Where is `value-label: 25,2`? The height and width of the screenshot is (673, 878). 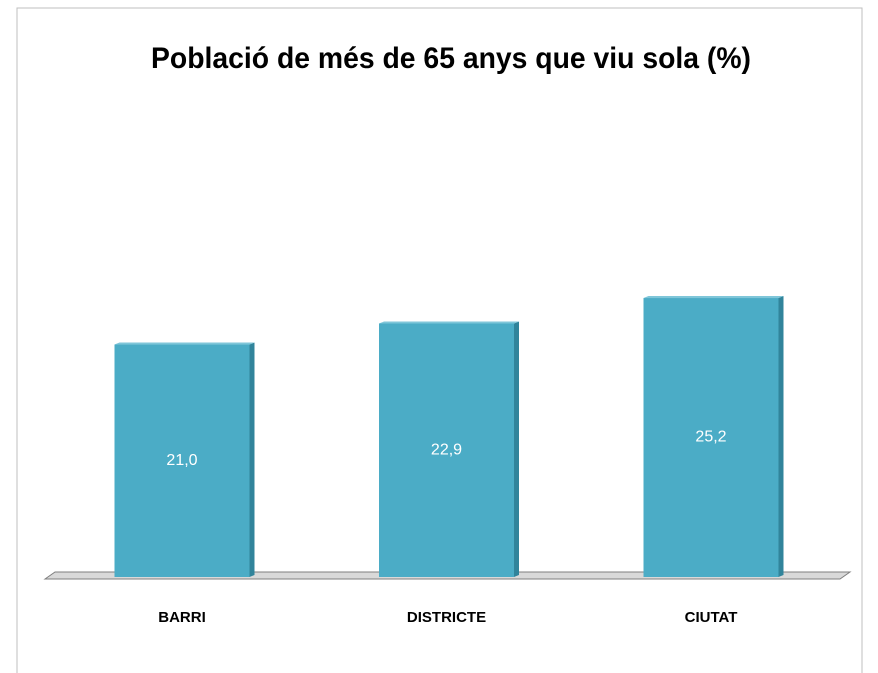 value-label: 25,2 is located at coordinates (710, 437).